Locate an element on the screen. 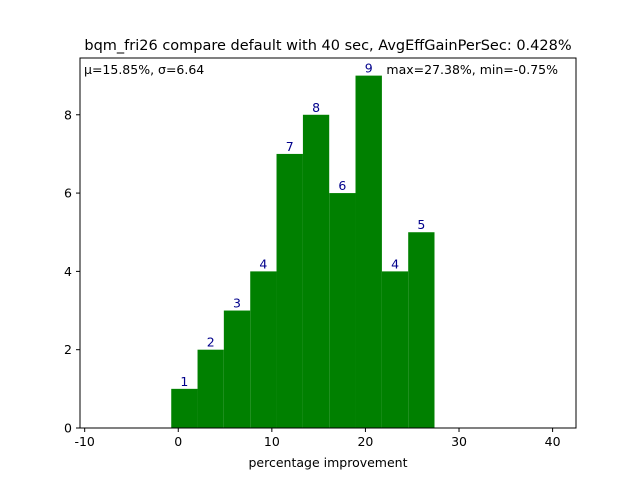  y-tick-label: 0 is located at coordinates (68, 428).